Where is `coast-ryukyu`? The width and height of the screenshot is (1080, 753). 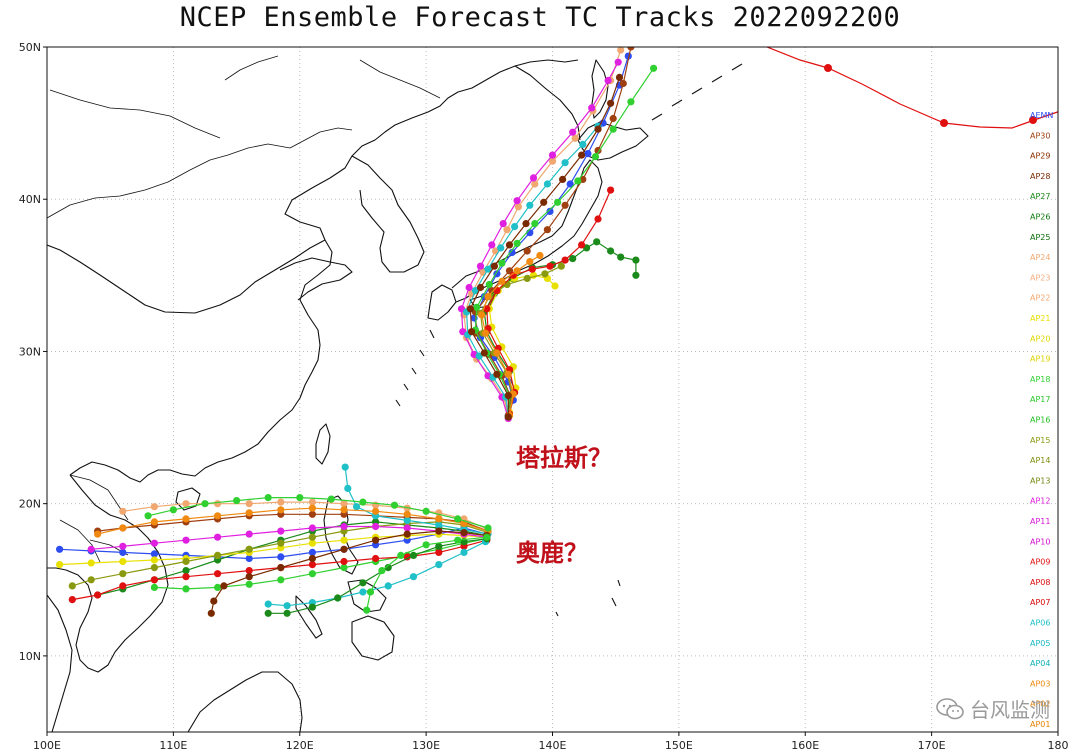 coast-ryukyu is located at coordinates (415, 368).